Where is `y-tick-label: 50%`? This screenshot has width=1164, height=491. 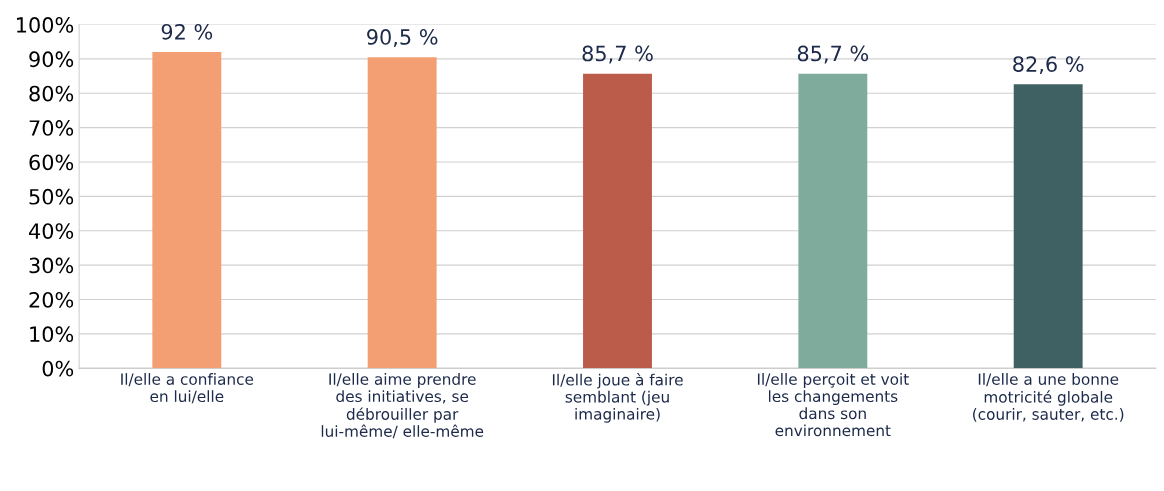
y-tick-label: 50% is located at coordinates (51, 196).